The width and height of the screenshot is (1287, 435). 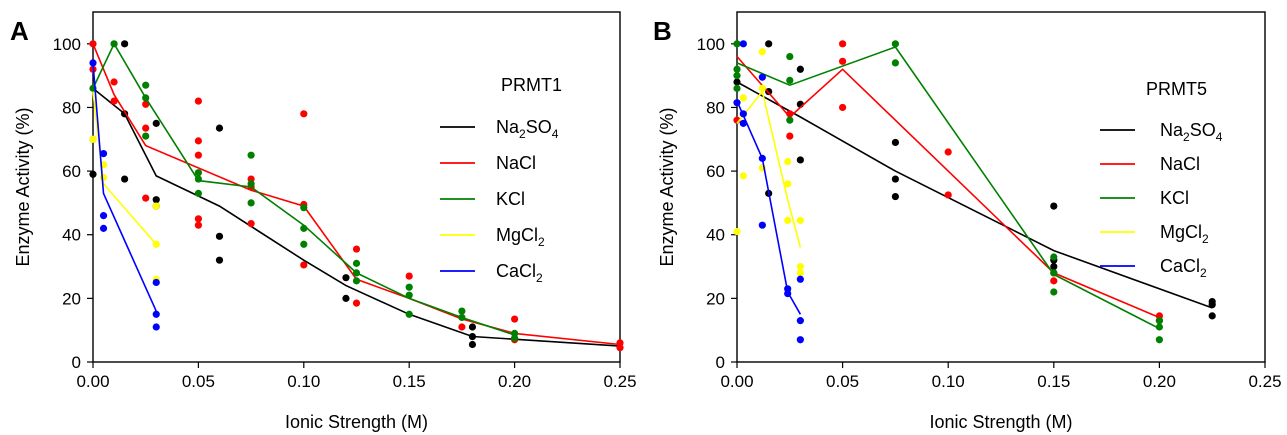 What do you see at coordinates (71, 235) in the screenshot?
I see `y-tick-label: 40` at bounding box center [71, 235].